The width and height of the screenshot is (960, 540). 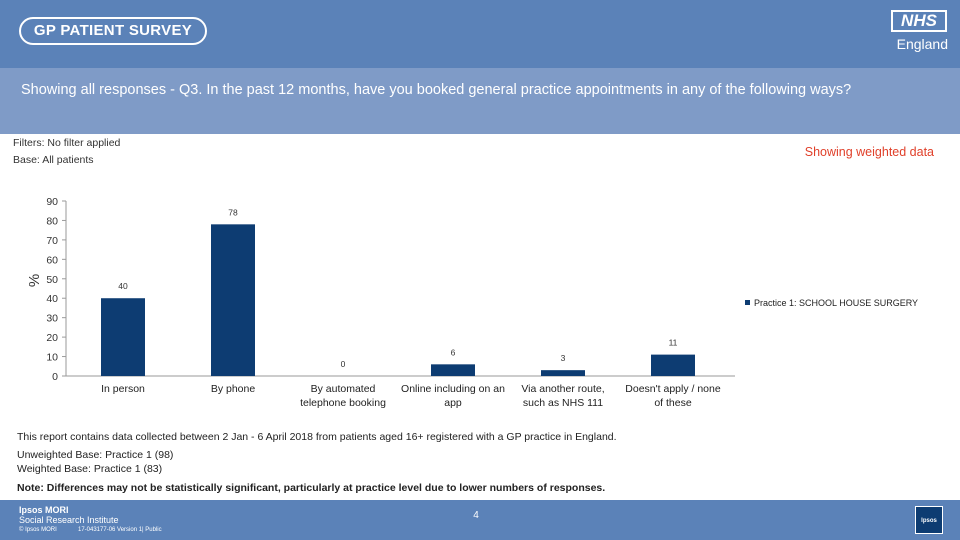 What do you see at coordinates (233, 212) in the screenshot?
I see `data-label: 78` at bounding box center [233, 212].